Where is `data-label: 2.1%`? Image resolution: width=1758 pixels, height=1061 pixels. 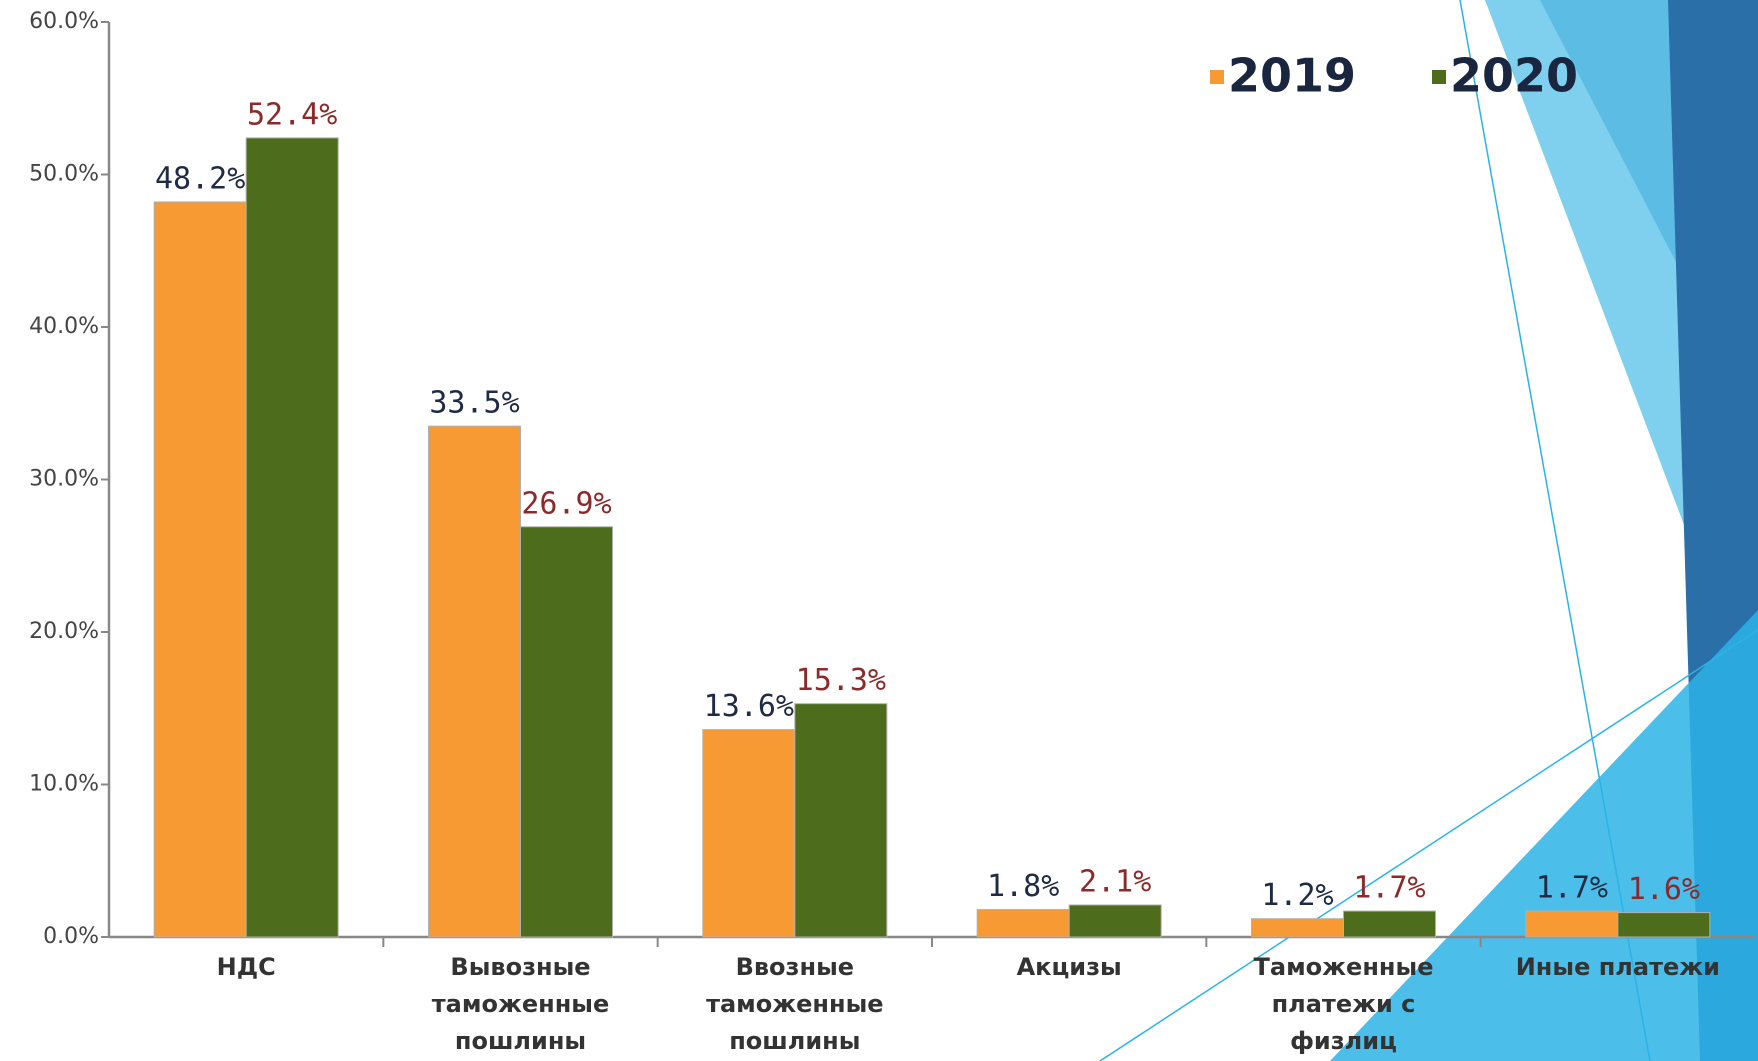
data-label: 2.1% is located at coordinates (1115, 881).